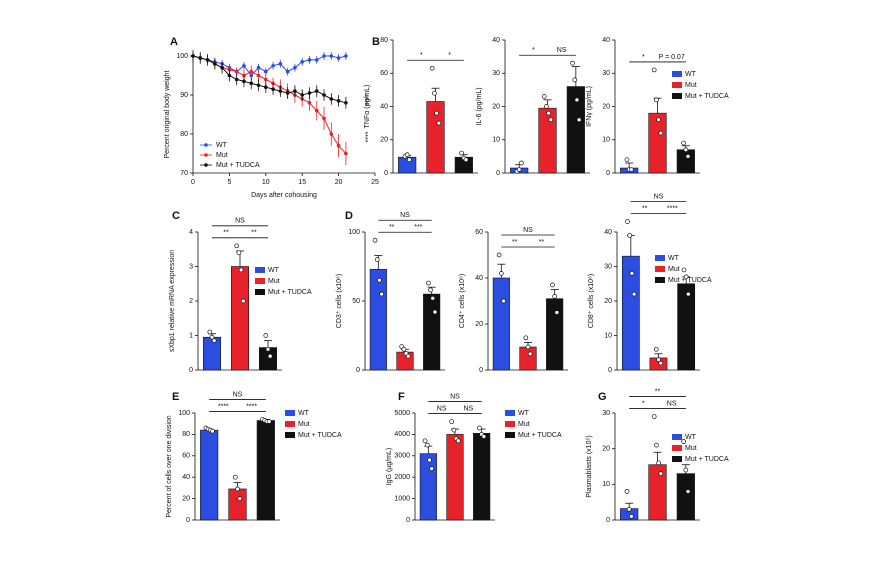  Describe the element at coordinates (184, 95) in the screenshot. I see `y-tick-label: 90` at that location.